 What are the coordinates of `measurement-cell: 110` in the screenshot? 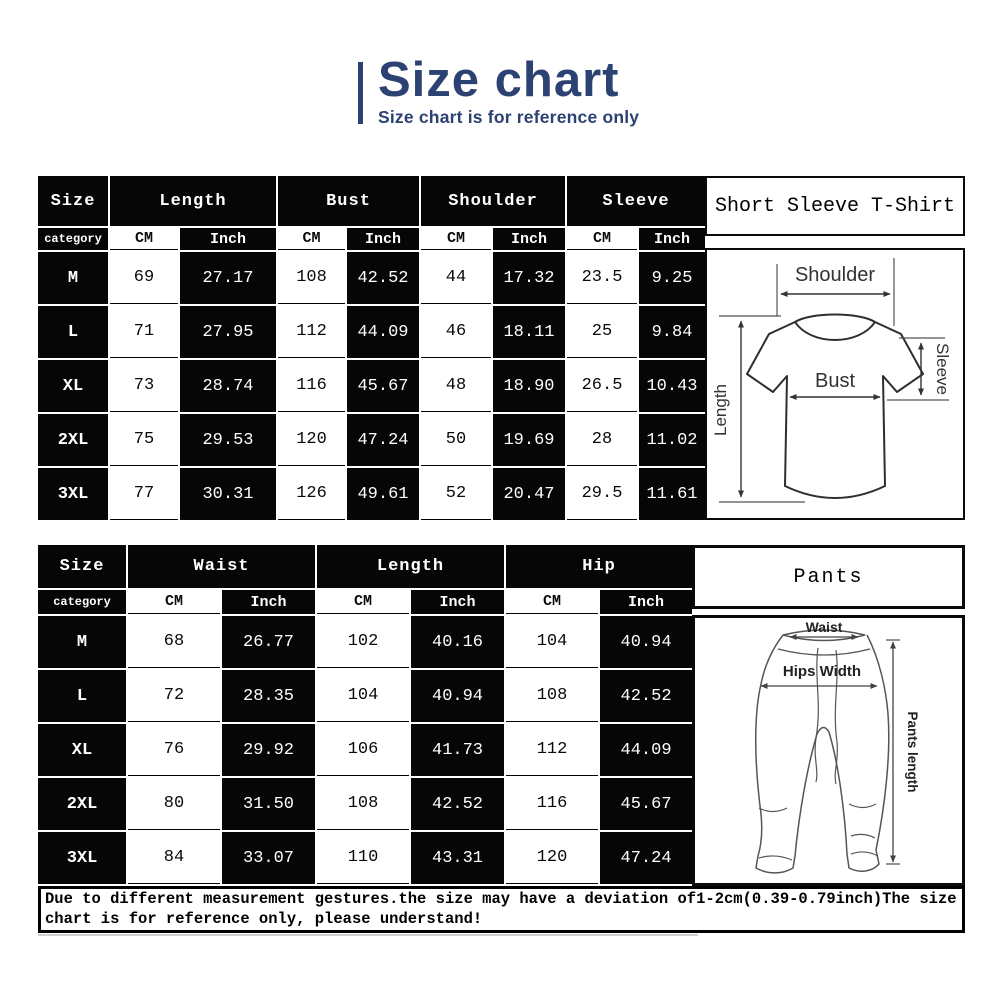 It's located at (363, 858).